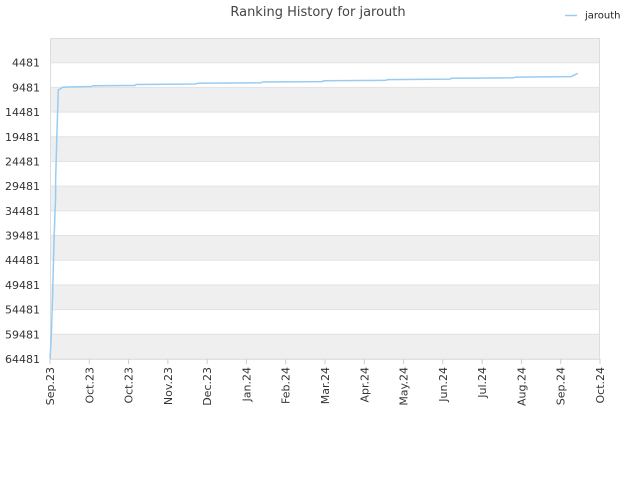 This screenshot has height=480, width=640. What do you see at coordinates (325, 385) in the screenshot?
I see `x-tick-label: Mar.24` at bounding box center [325, 385].